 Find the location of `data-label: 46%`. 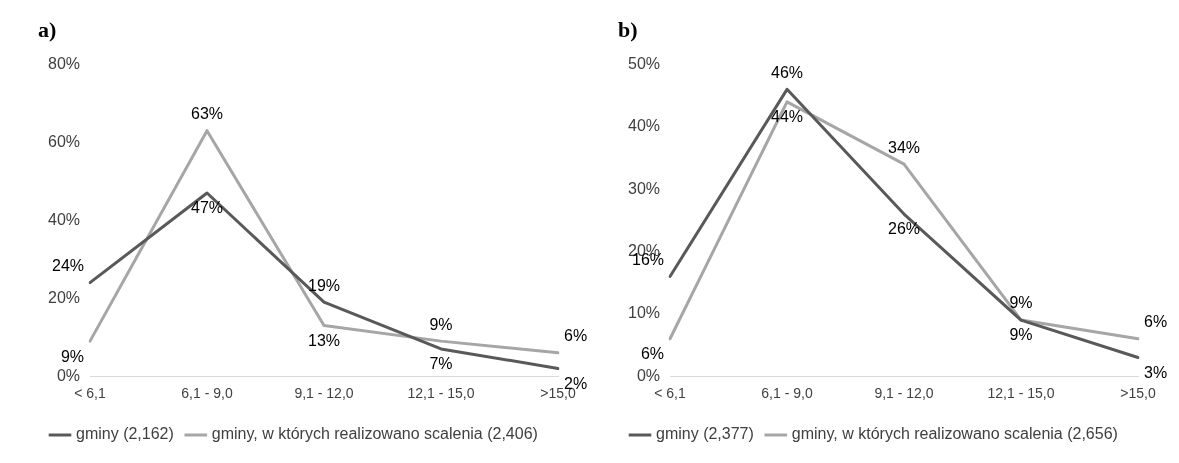

data-label: 46% is located at coordinates (787, 72).